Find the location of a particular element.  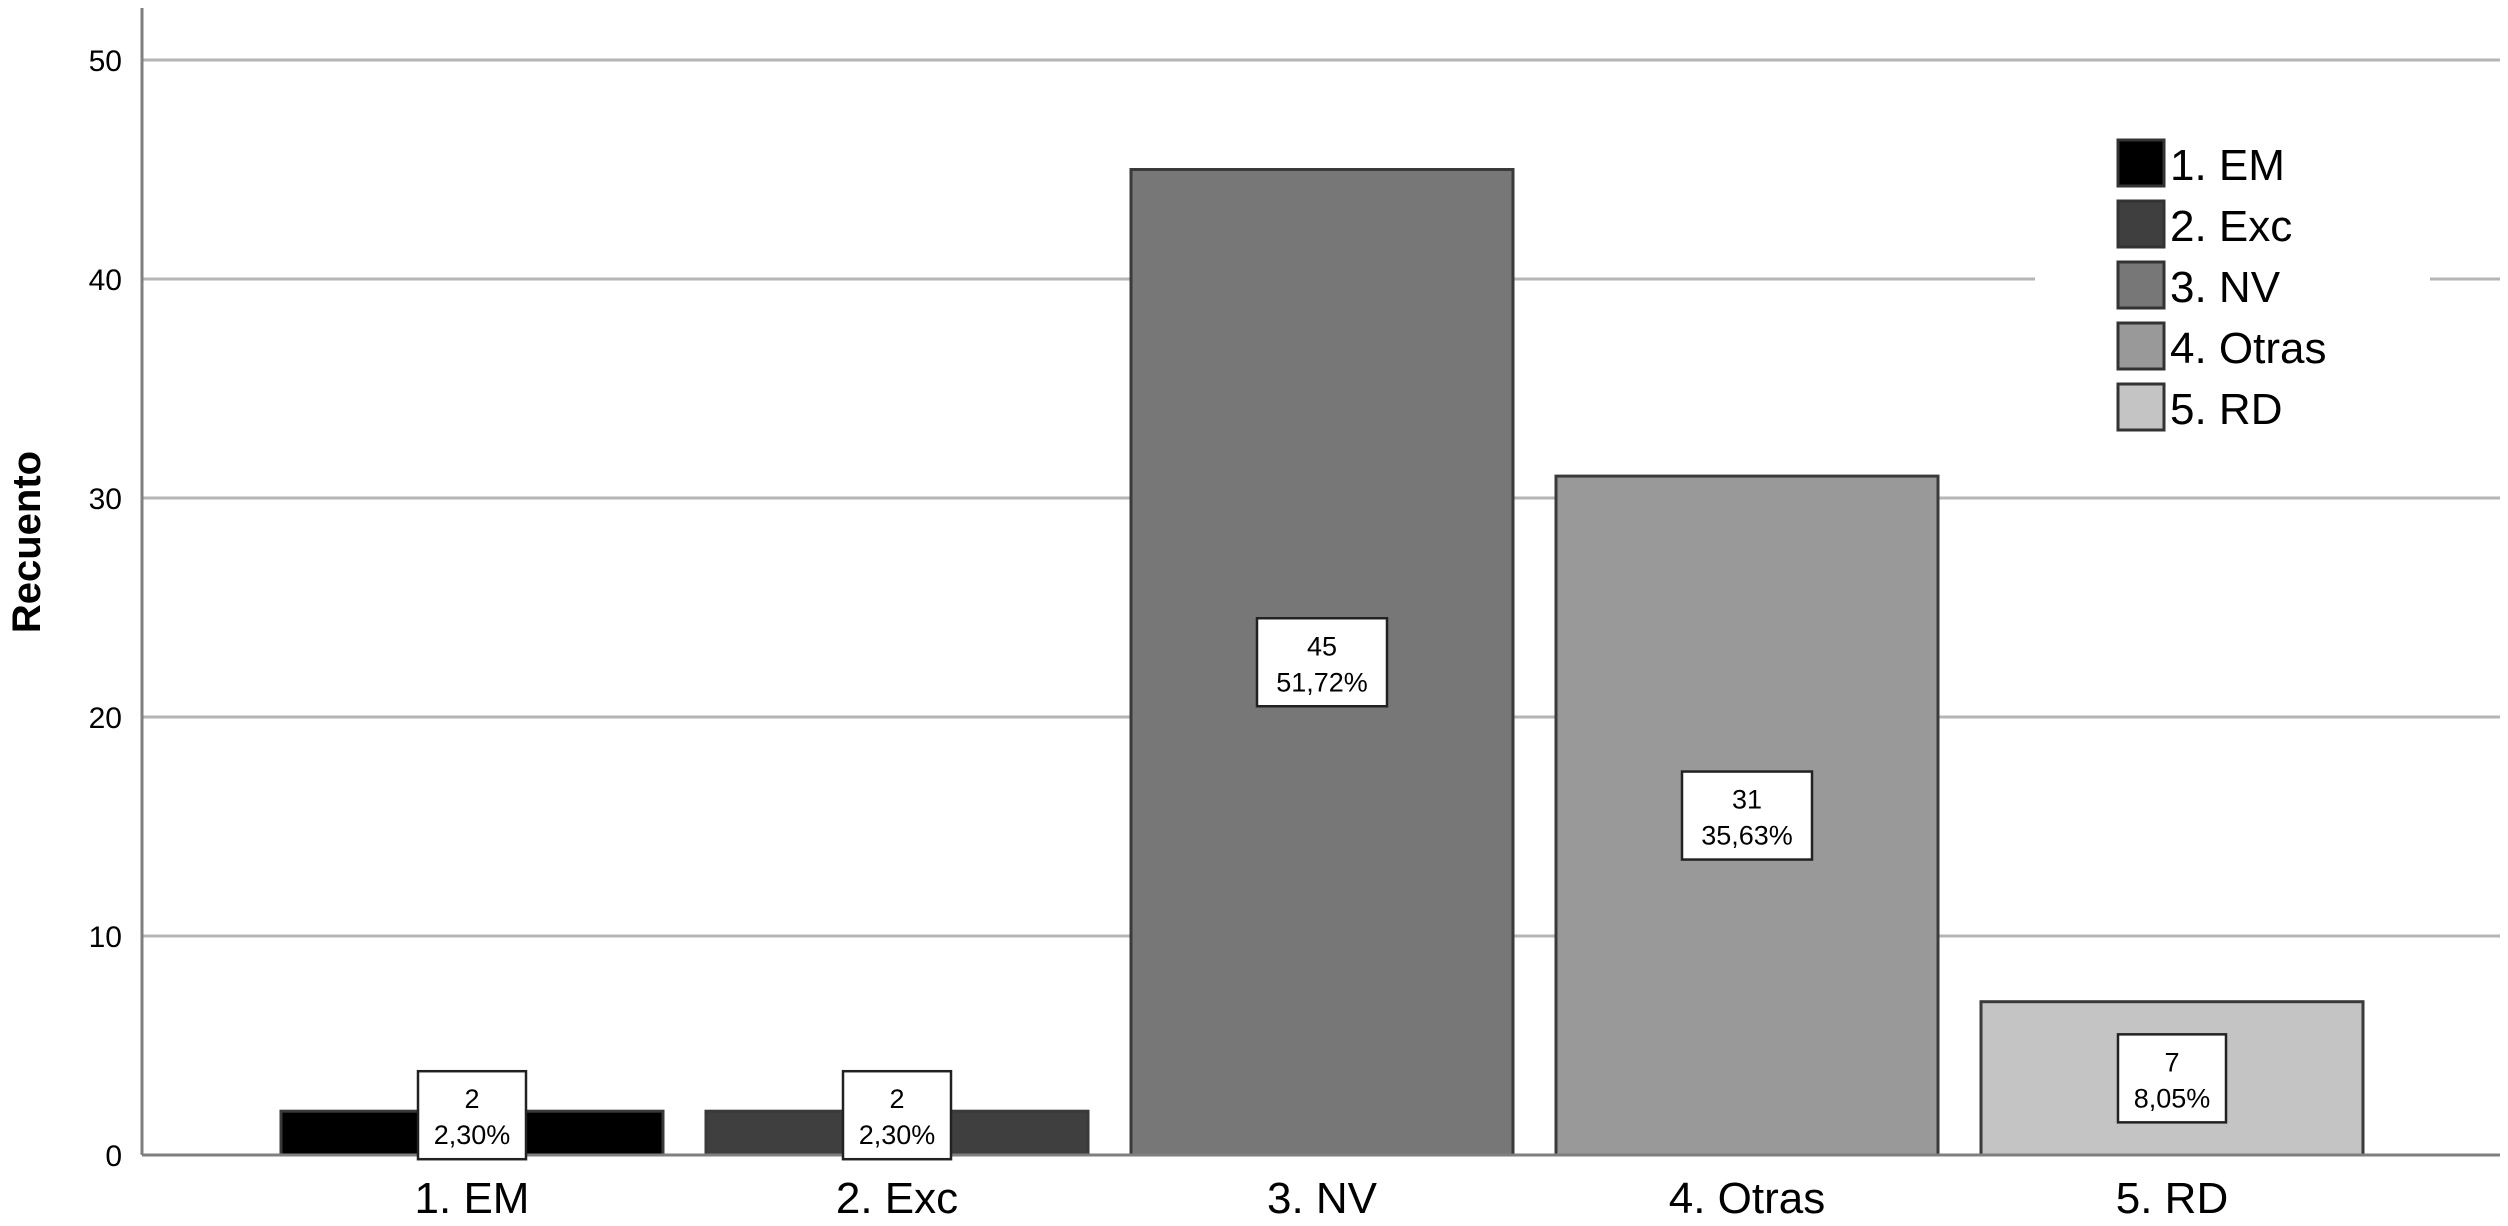

x-category-label: 2. Exc is located at coordinates (897, 1198).